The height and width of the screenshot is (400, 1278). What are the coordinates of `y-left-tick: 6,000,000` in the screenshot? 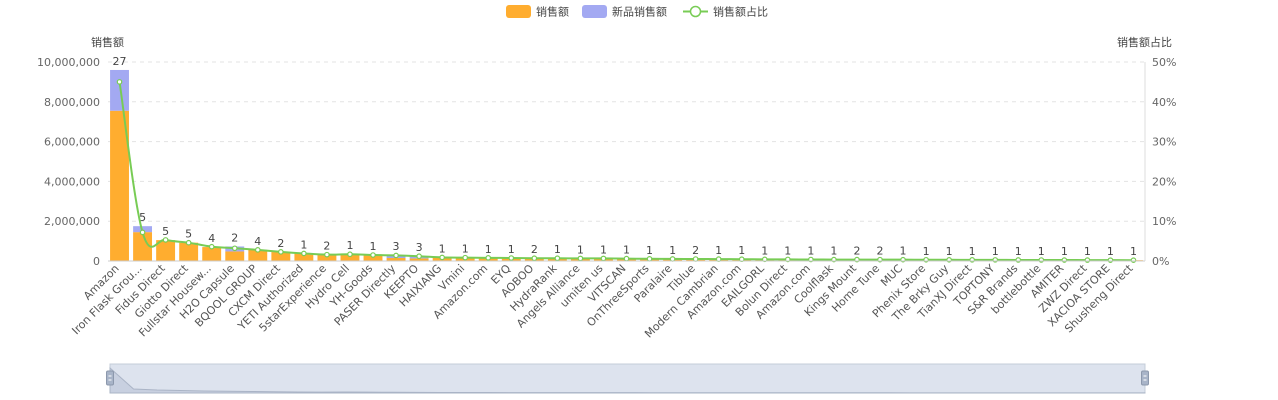 It's located at (72, 142).